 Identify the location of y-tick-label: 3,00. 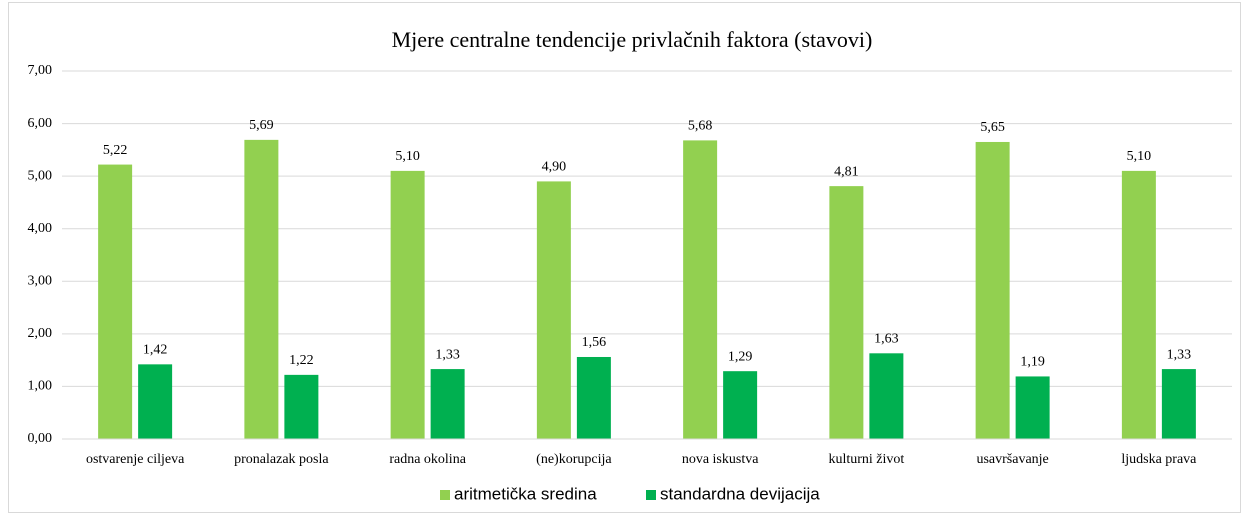
(40, 281).